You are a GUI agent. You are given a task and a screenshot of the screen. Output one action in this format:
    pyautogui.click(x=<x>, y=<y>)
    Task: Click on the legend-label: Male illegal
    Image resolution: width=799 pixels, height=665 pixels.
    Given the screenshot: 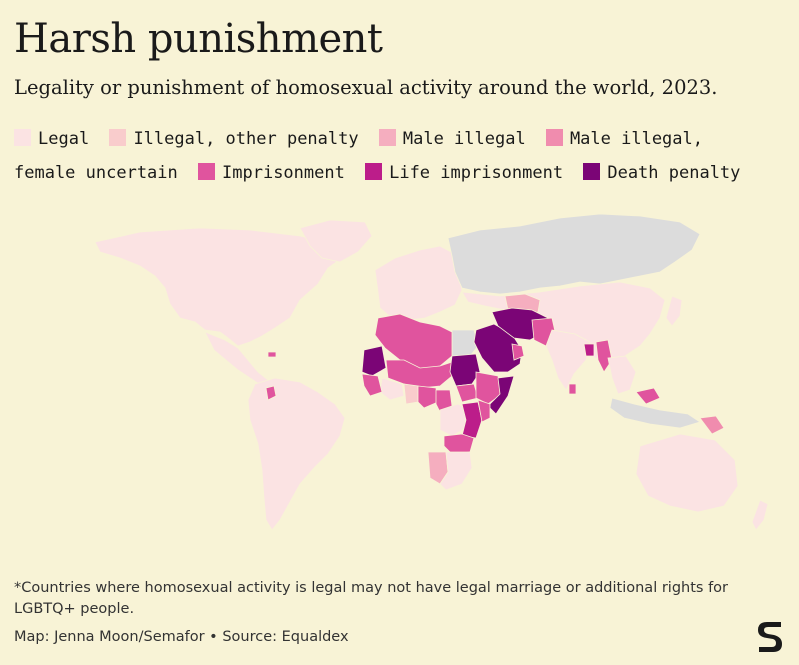 What is the action you would take?
    pyautogui.click(x=464, y=139)
    